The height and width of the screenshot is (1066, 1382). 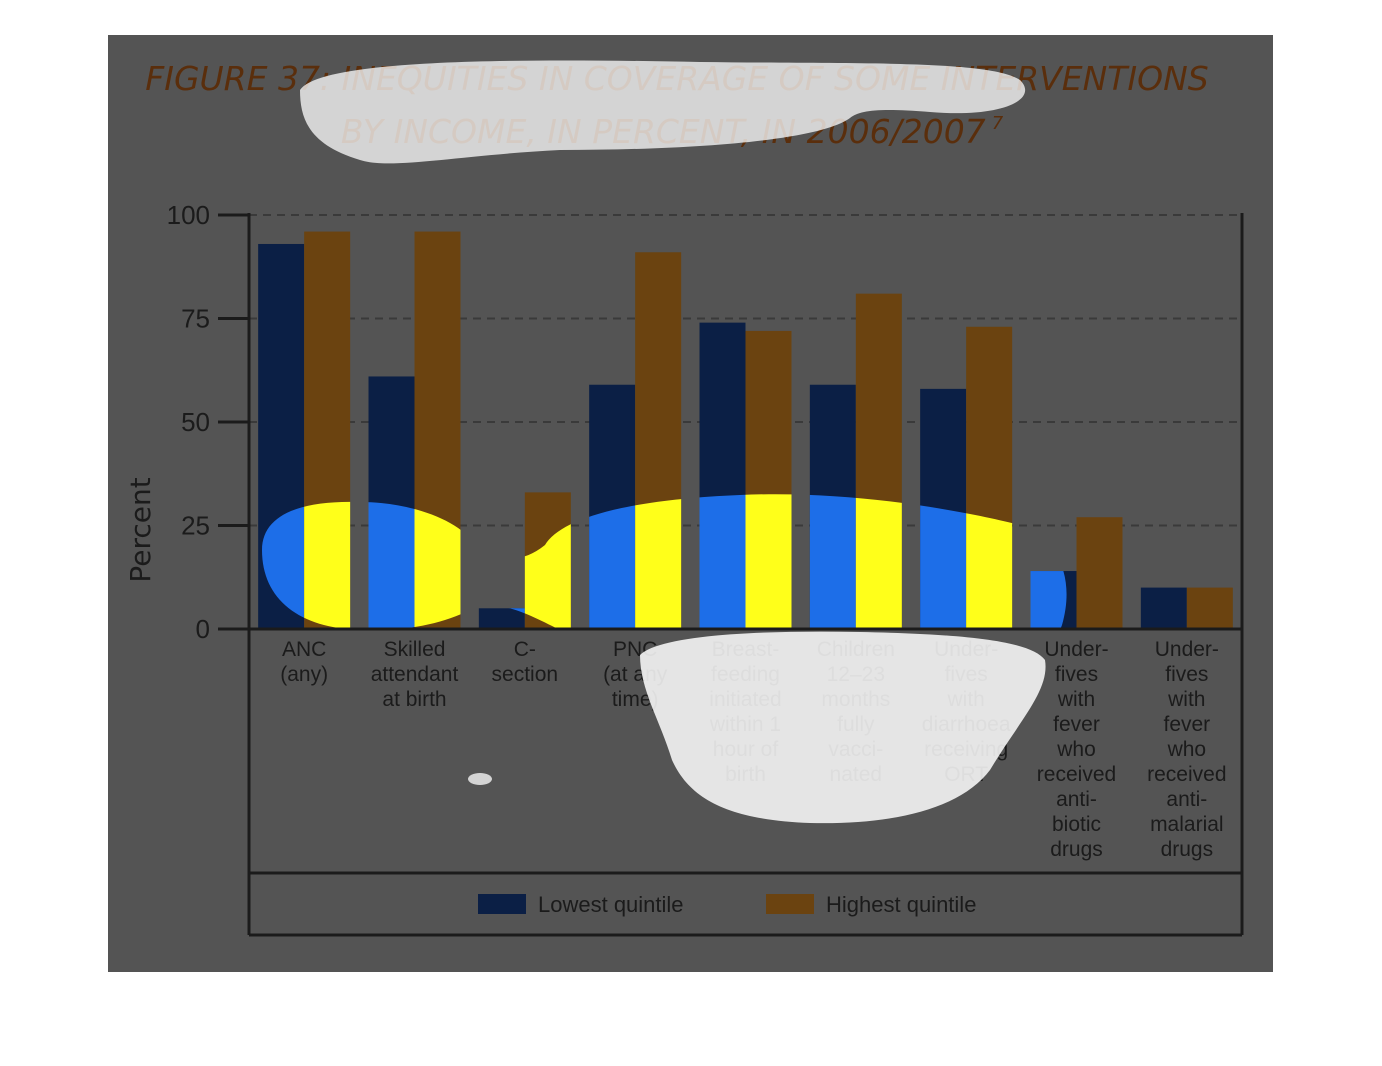 I want to click on y-tick-label: 25, so click(x=195, y=526).